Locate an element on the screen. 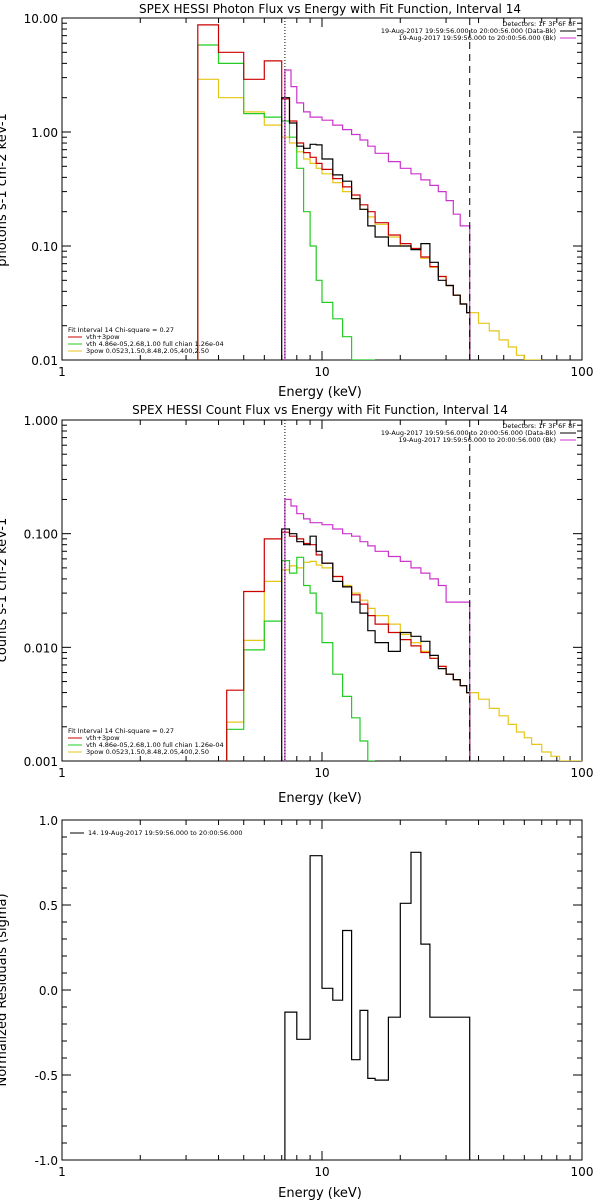 Image resolution: width=600 pixels, height=1204 pixels. y-axis-label: photons s-1 cm-2 keV-1 is located at coordinates (5, 190).